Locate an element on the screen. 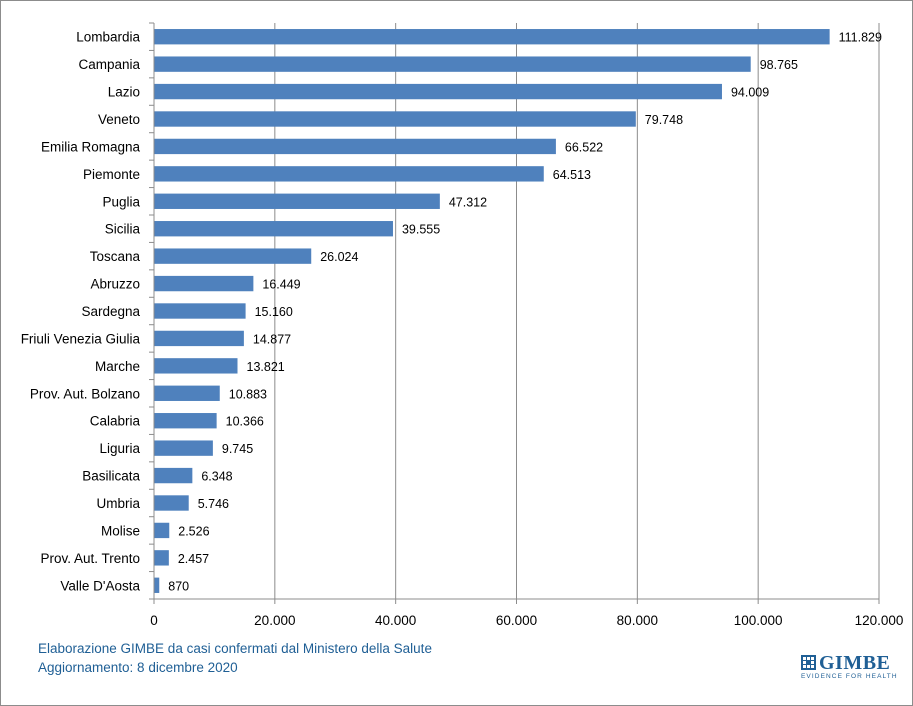  data-label: 5.746 is located at coordinates (213, 504).